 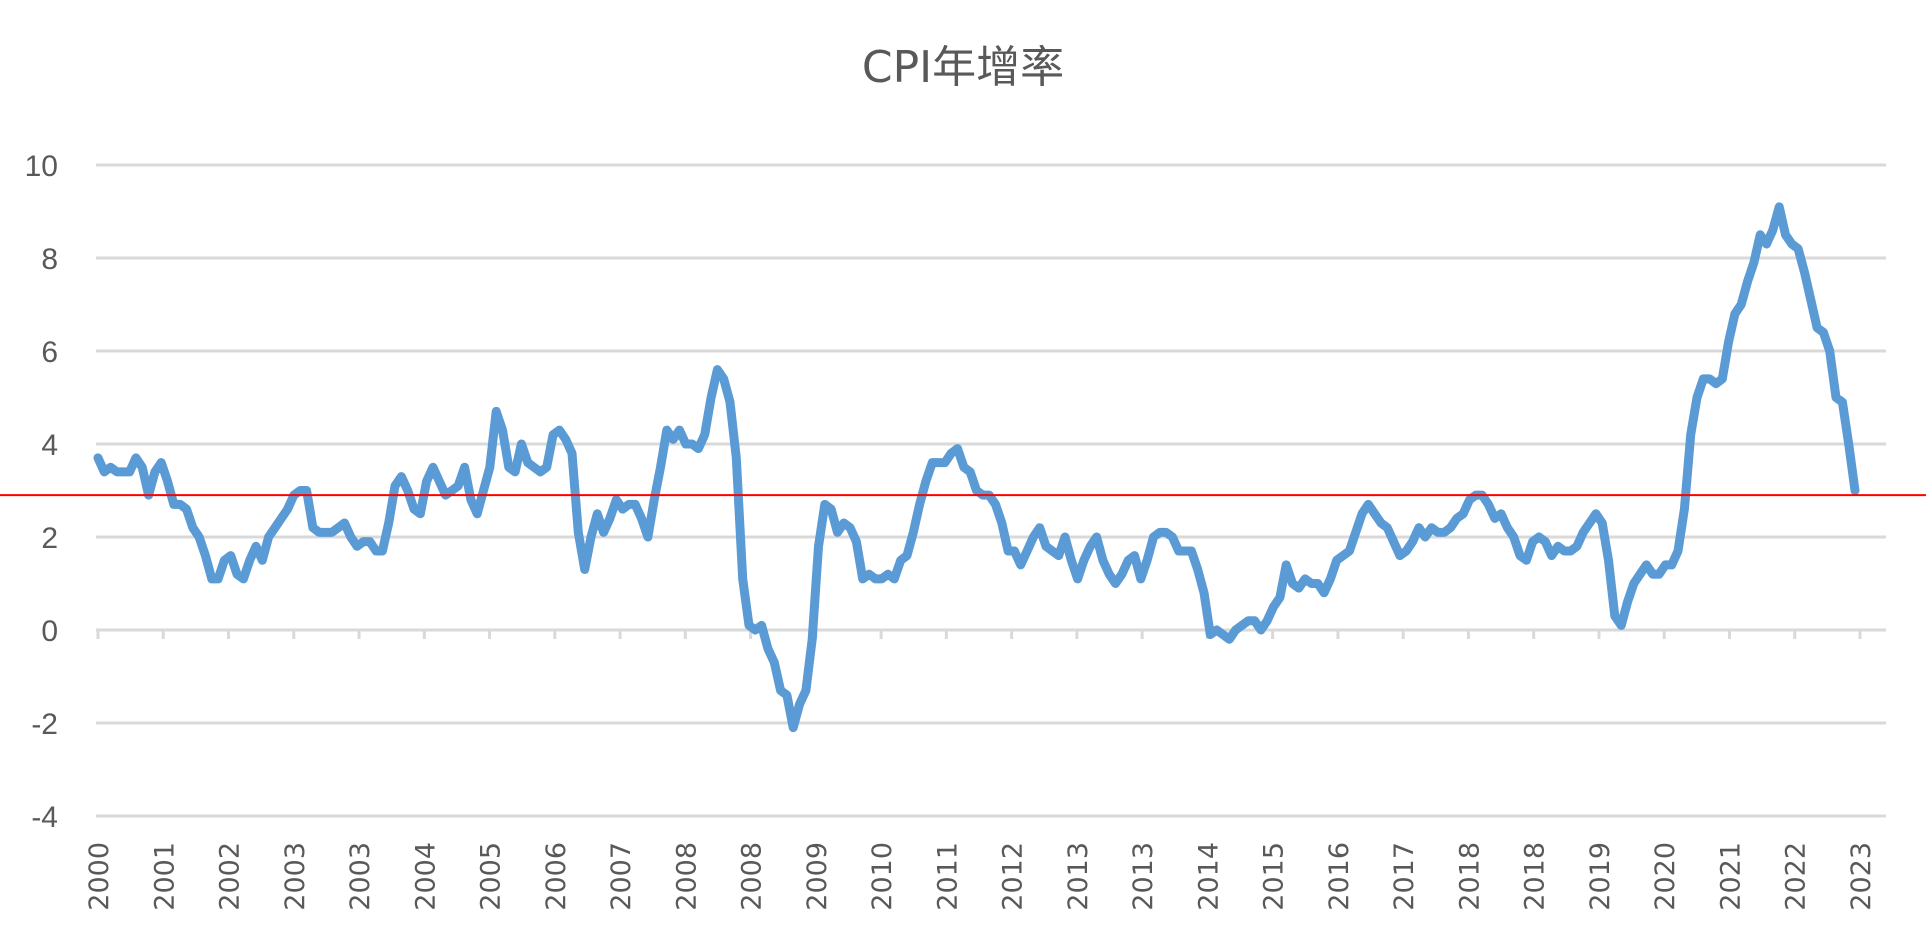 I want to click on y-tick-label: 0, so click(x=49, y=631).